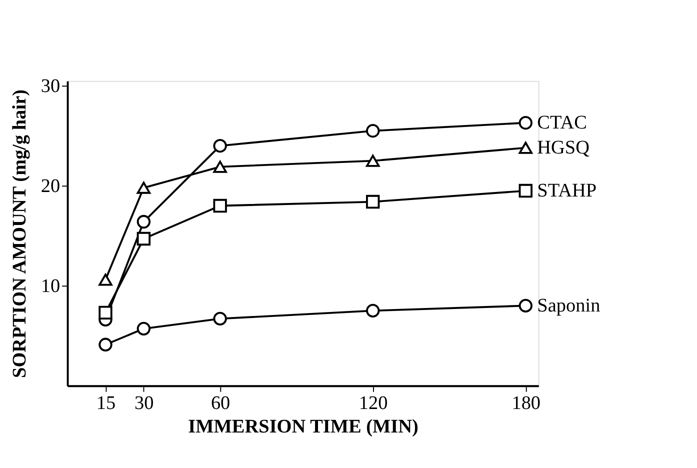 The height and width of the screenshot is (468, 697). Describe the element at coordinates (563, 148) in the screenshot. I see `series-label: HGSQ` at that location.